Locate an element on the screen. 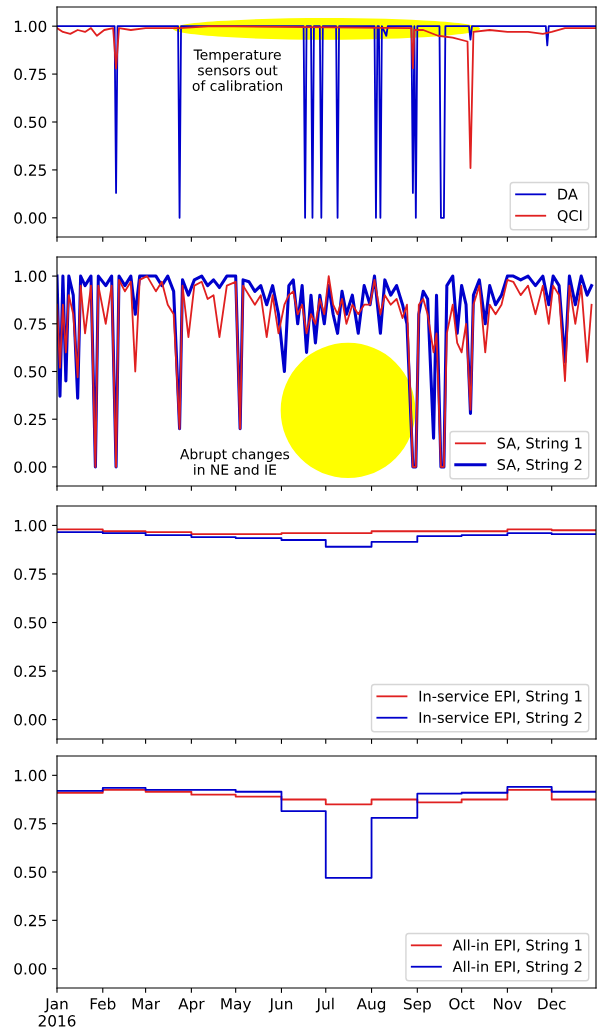 The image size is (597, 1033). x-tick-label: Nov is located at coordinates (507, 1004).